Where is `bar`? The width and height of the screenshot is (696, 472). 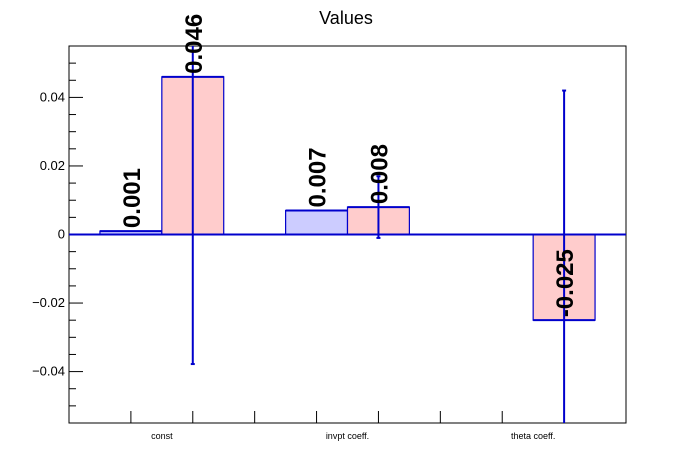
bar is located at coordinates (317, 222).